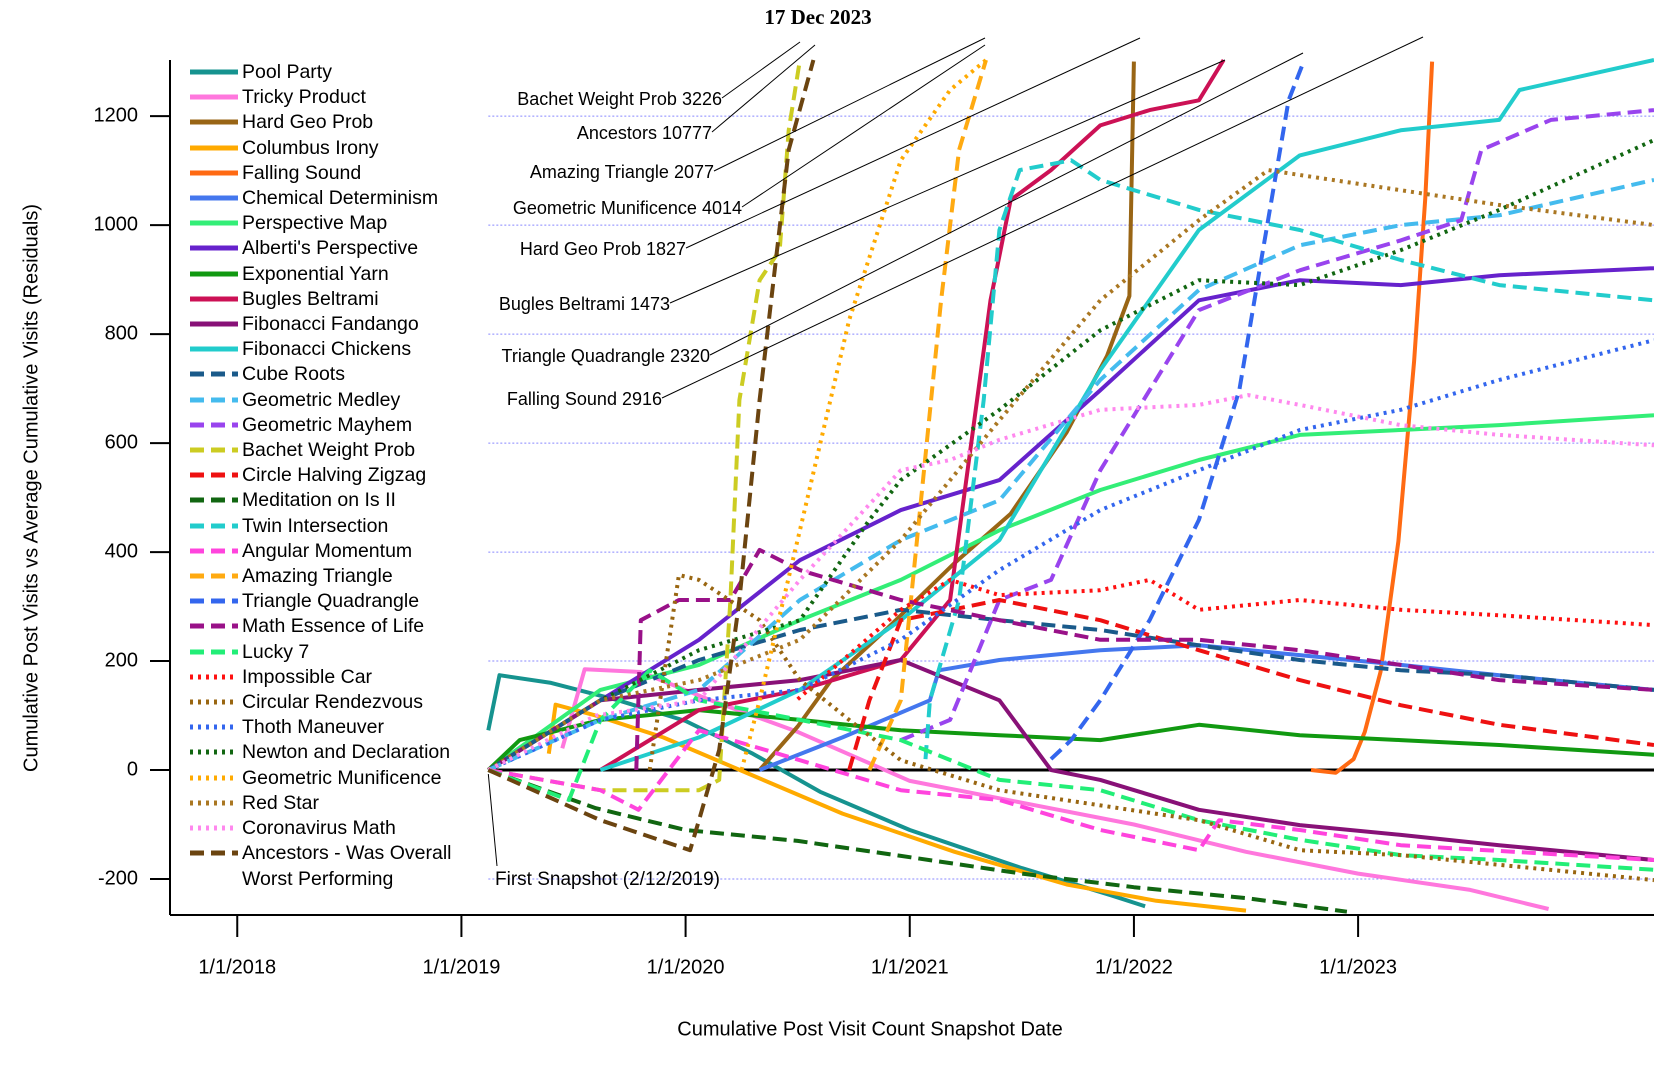  What do you see at coordinates (333, 626) in the screenshot?
I see `legend-label: Math Essence of Life` at bounding box center [333, 626].